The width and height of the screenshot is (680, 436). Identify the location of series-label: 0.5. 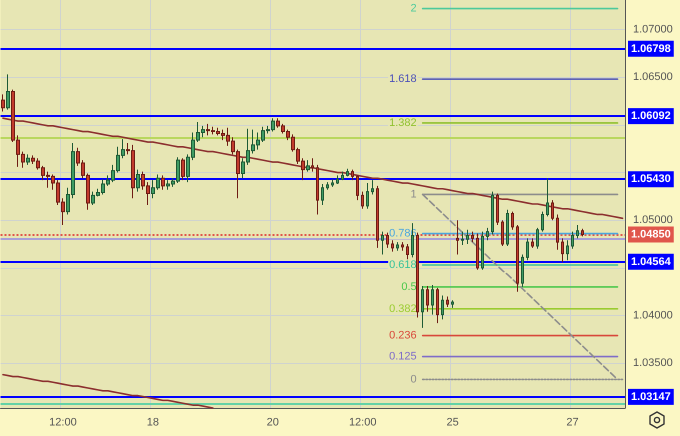
(409, 286).